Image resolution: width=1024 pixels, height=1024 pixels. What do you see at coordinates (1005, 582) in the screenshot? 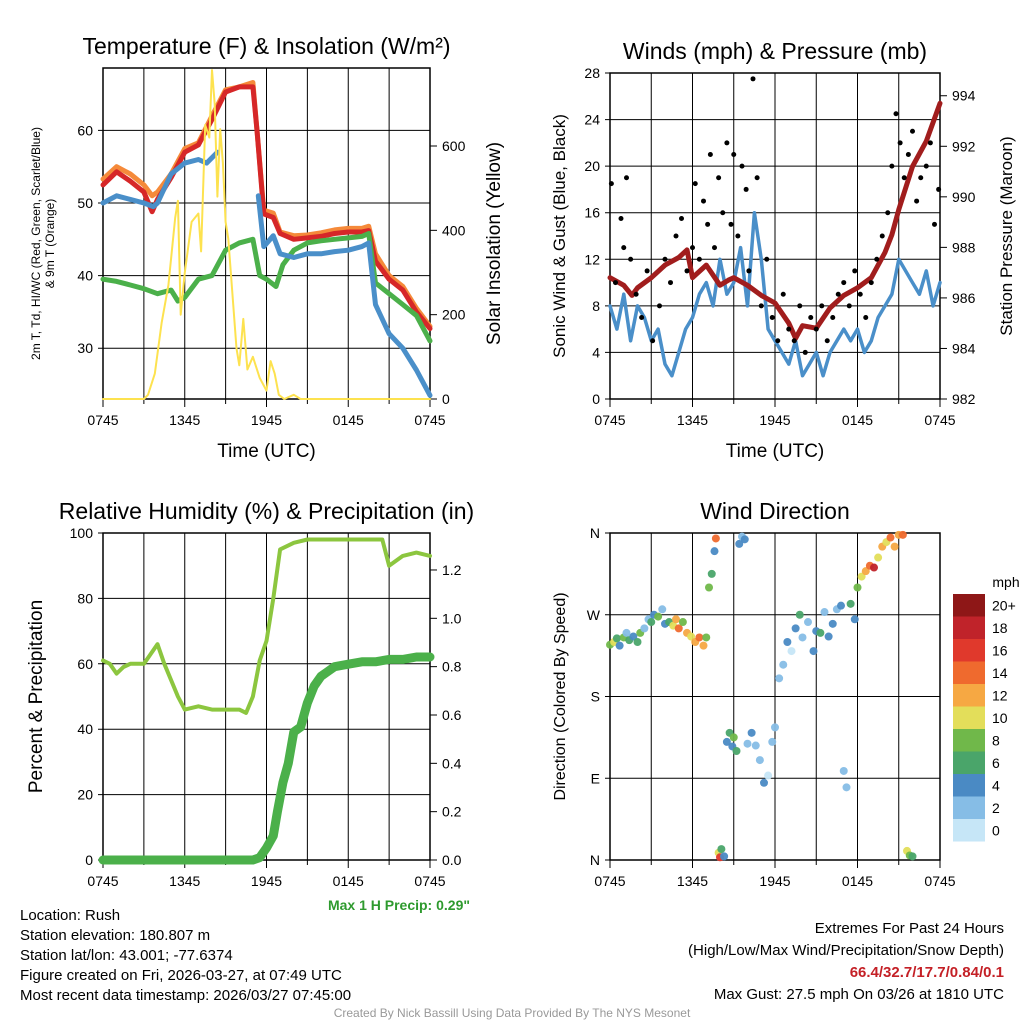
I see `colorbar-label: mph` at bounding box center [1005, 582].